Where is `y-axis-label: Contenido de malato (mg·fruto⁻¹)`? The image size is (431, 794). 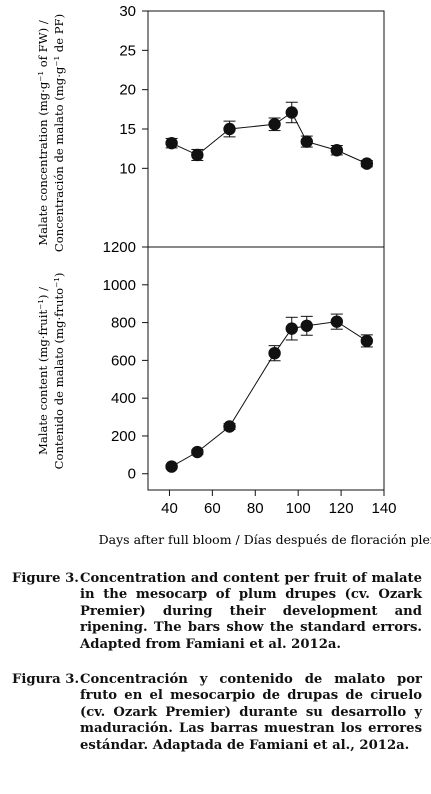 y-axis-label: Contenido de malato (mg·fruto⁻¹) is located at coordinates (59, 371).